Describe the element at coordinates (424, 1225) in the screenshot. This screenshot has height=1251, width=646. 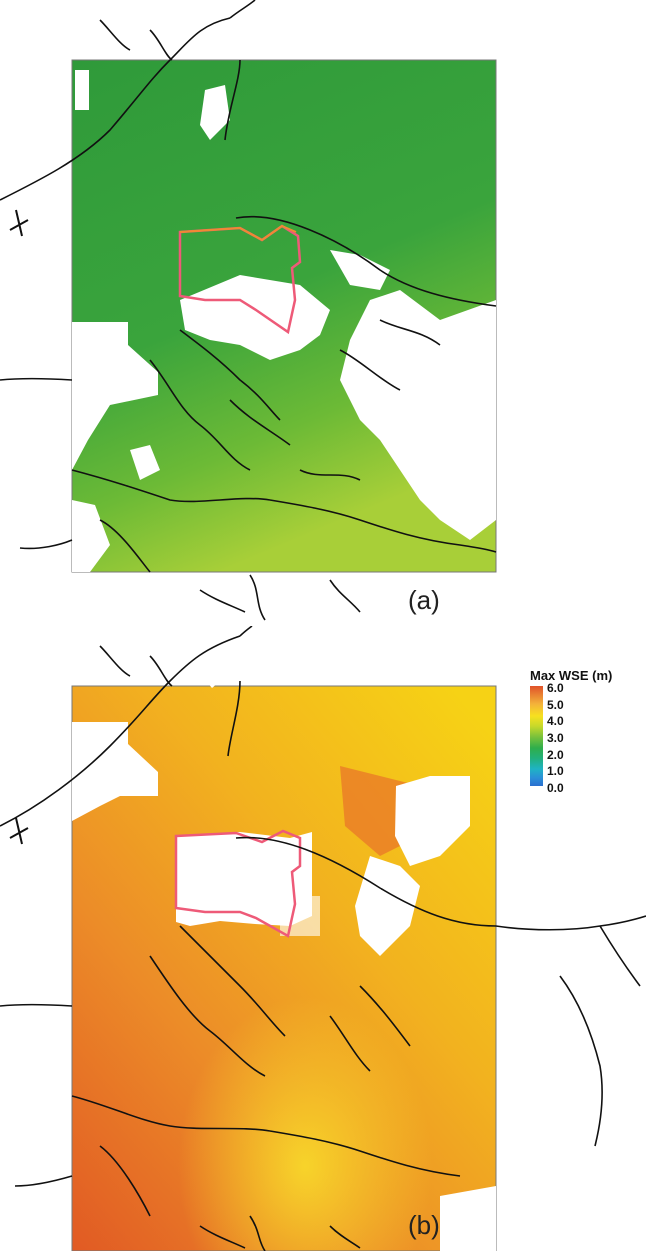
I see `panel-label-b: (b)` at that location.